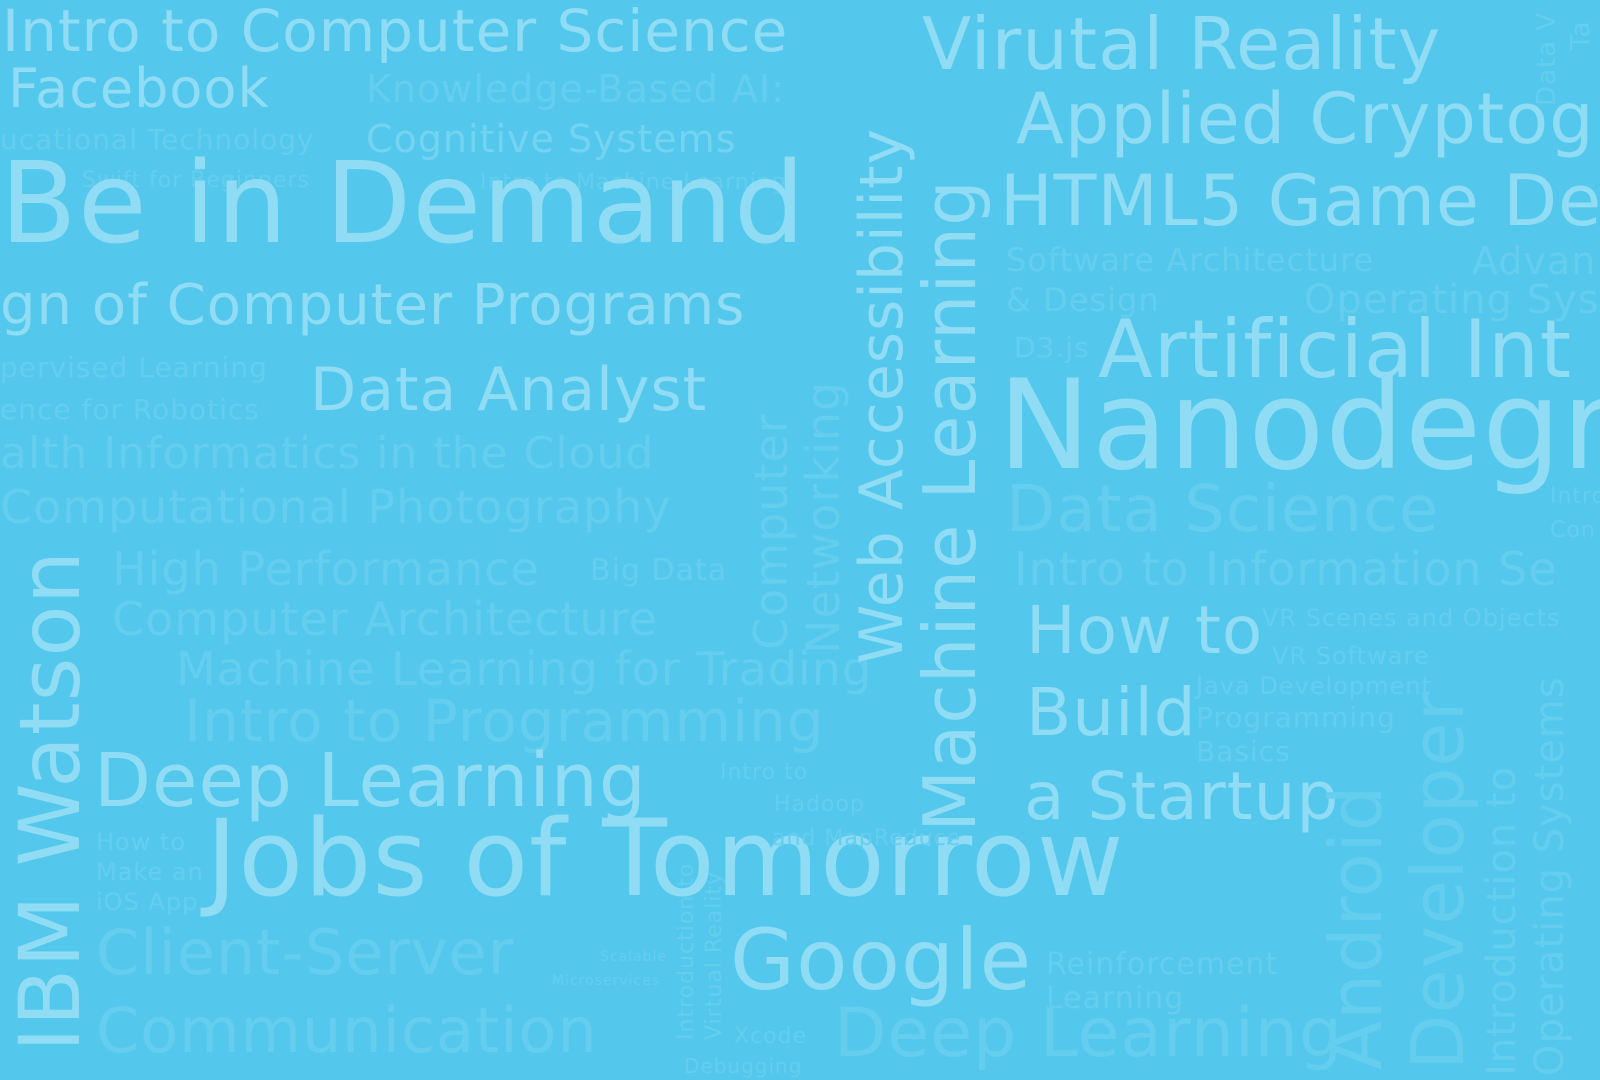 The image size is (1600, 1080). I want to click on word-operating-systems-vertical: Operating Systems, so click(1550, 876).